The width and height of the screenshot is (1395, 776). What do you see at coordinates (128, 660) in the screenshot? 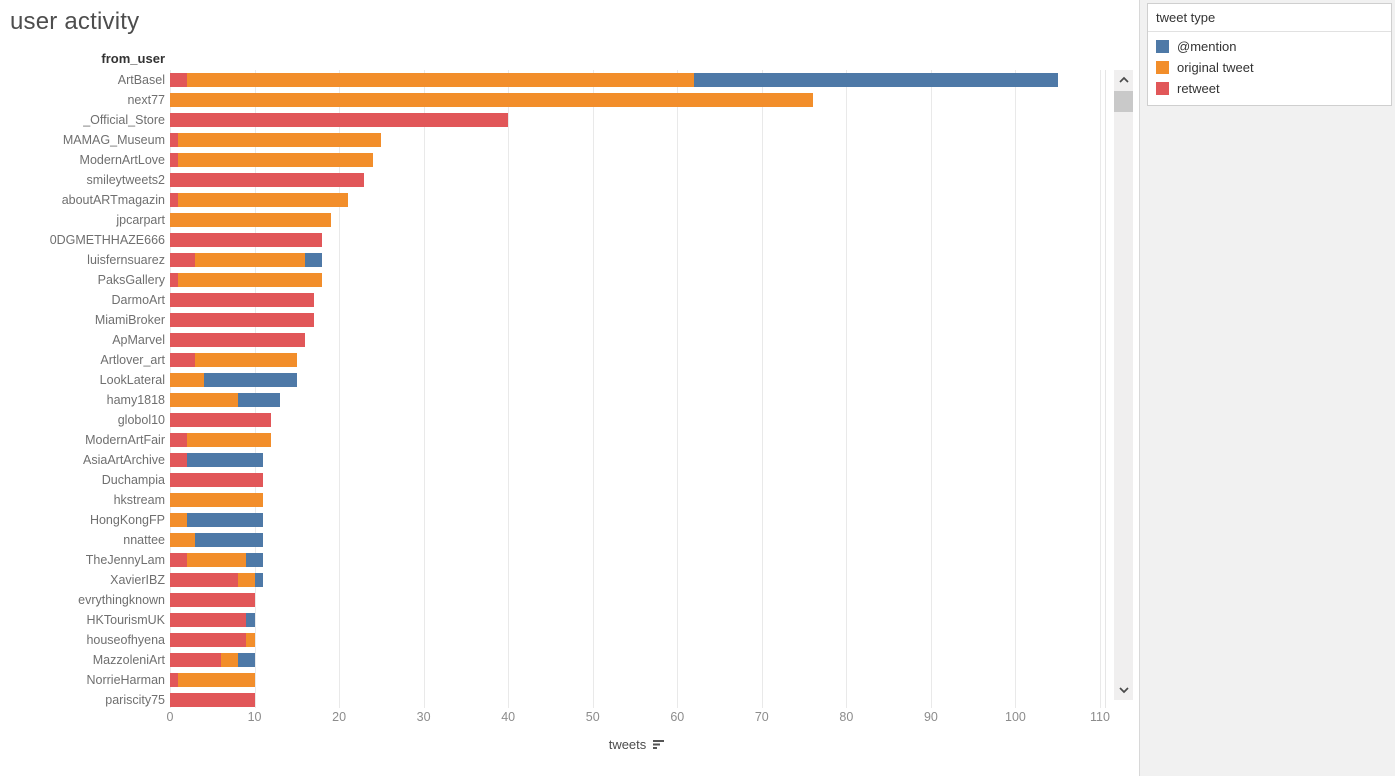
I see `row-label: MazzoleniArt` at bounding box center [128, 660].